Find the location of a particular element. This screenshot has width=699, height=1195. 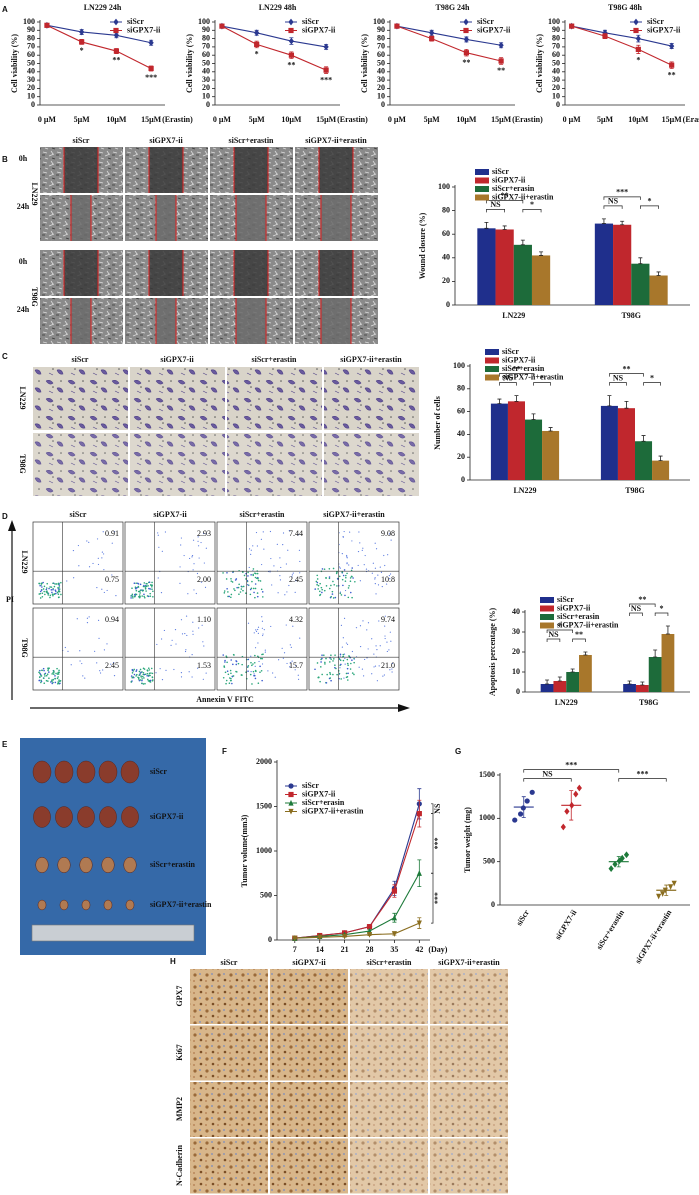

column-header: siScr+erastin is located at coordinates (263, 514).